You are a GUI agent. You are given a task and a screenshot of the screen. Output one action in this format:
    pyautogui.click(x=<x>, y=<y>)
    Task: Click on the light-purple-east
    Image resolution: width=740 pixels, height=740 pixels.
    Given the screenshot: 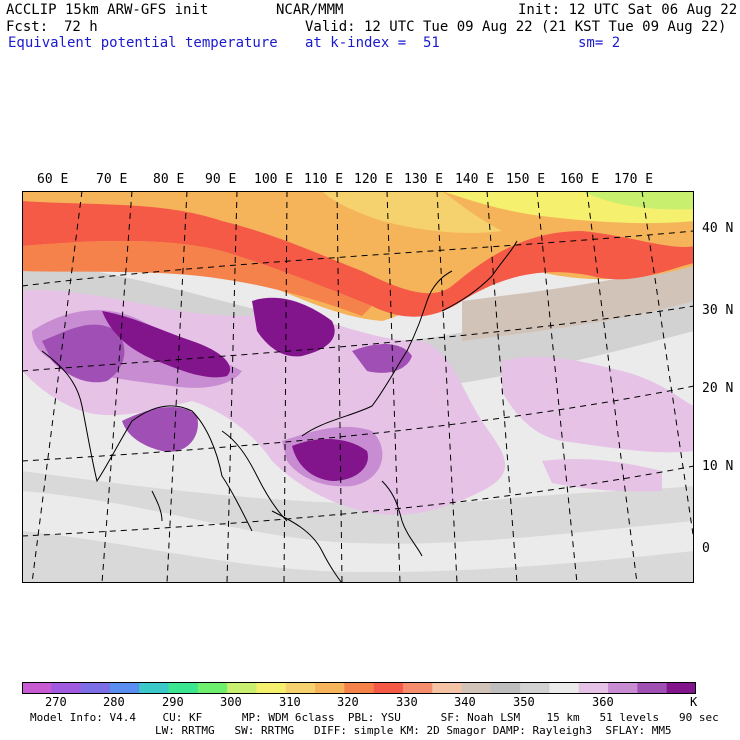 What is the action you would take?
    pyautogui.click(x=598, y=404)
    